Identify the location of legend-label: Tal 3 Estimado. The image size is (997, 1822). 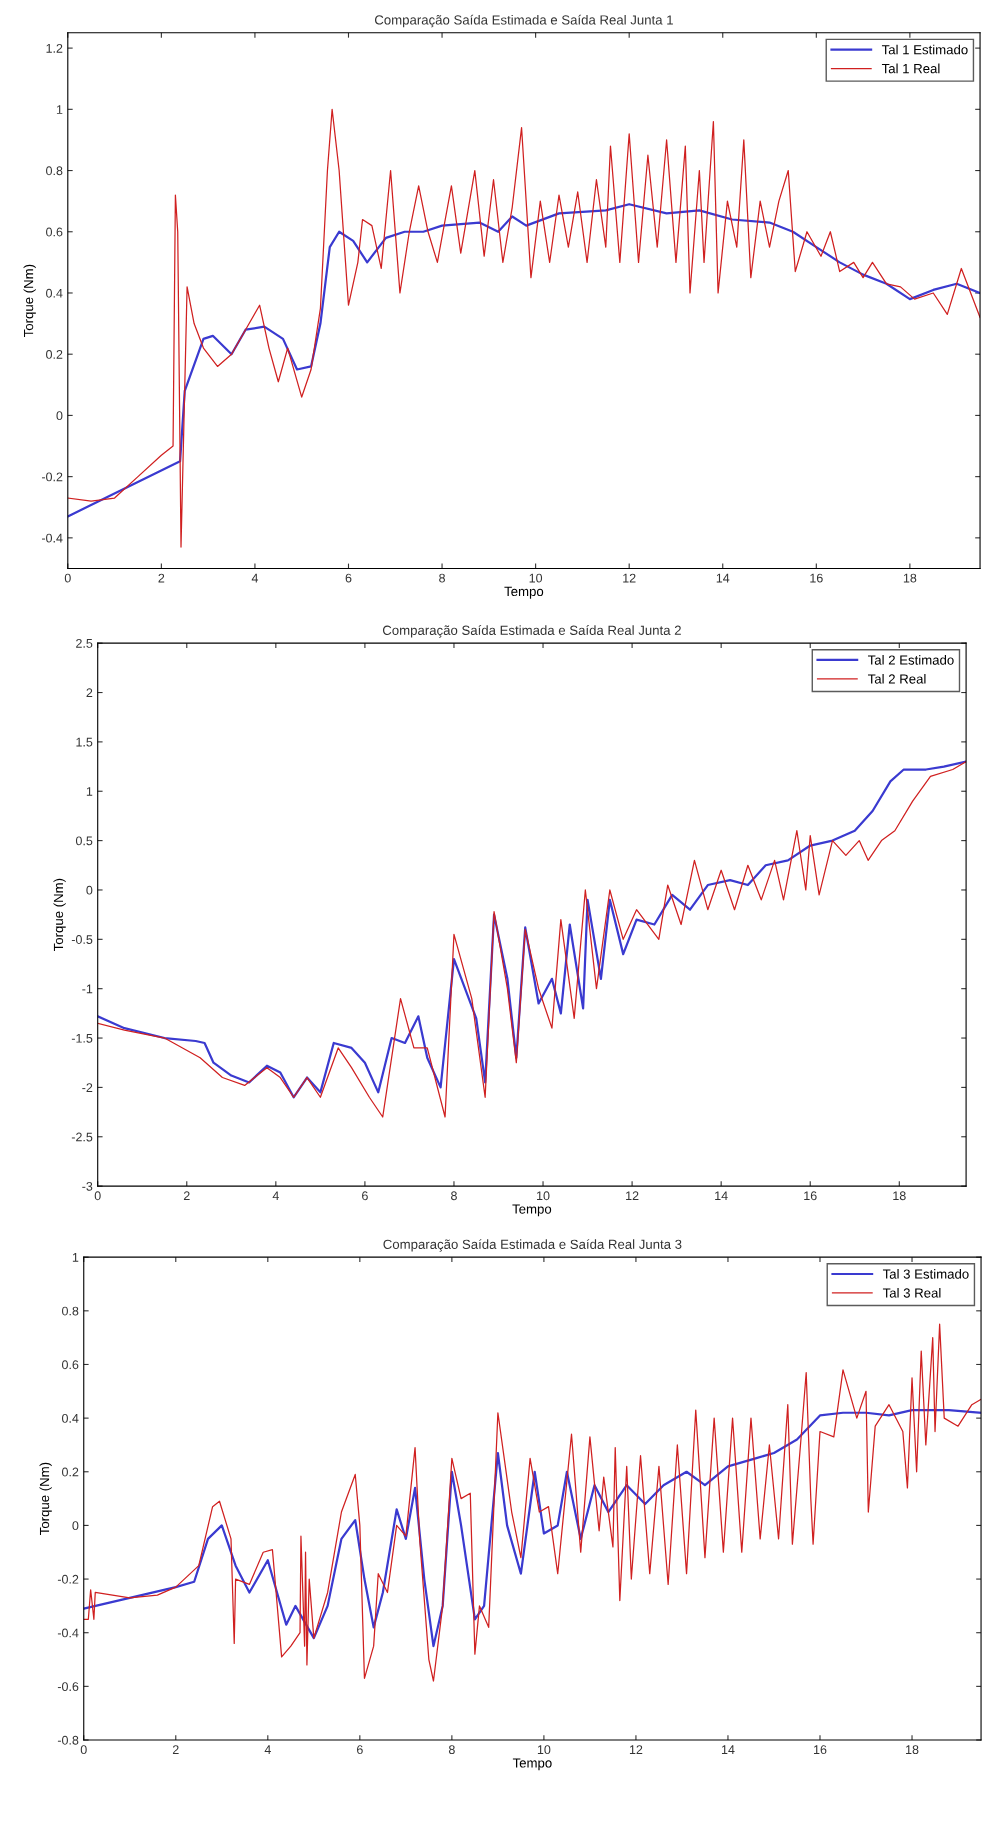
(925, 1274).